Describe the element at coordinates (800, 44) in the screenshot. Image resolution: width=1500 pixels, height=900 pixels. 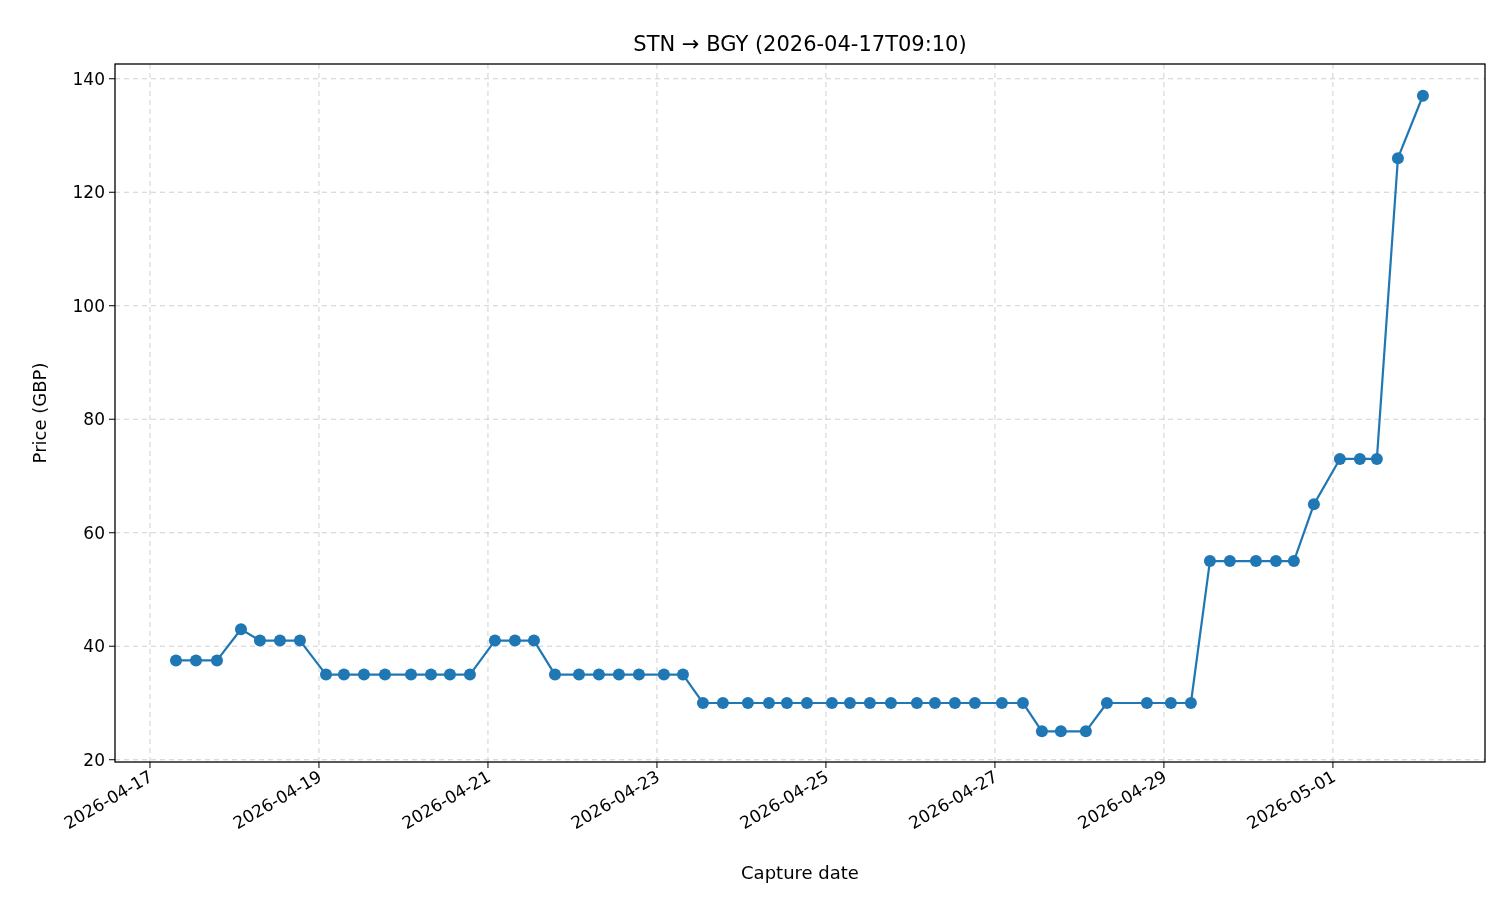
I see `chart-title: STN → BGY (2026-04-17T09:10)` at that location.